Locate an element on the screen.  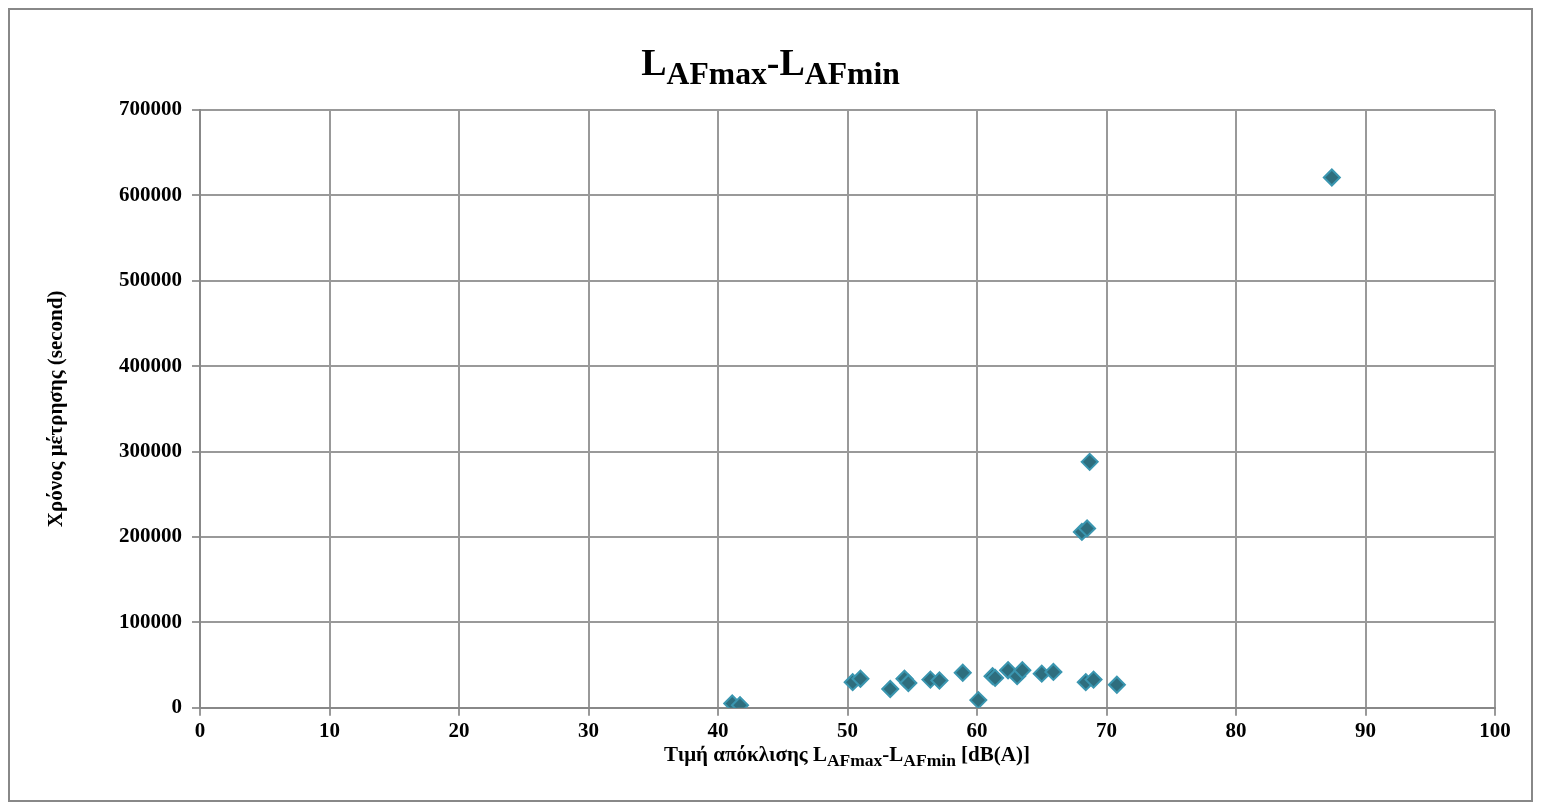
y-tick-label: 100000 is located at coordinates (150, 620).